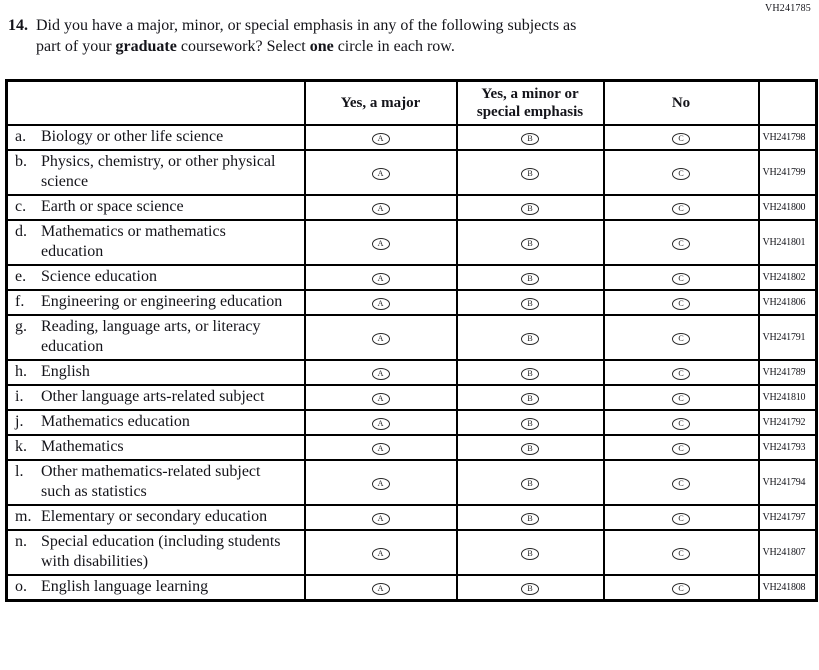  Describe the element at coordinates (787, 172) in the screenshot. I see `row-code: VH241799` at that location.